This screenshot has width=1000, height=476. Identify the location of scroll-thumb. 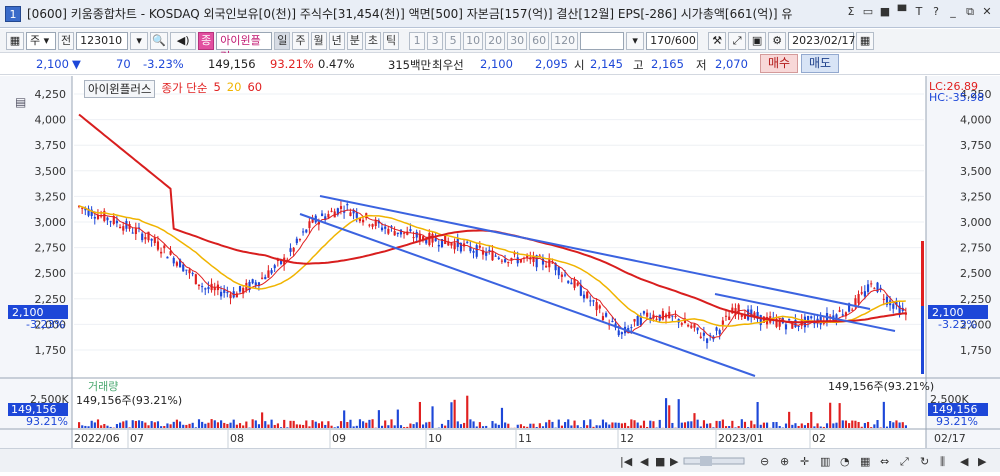
(706, 461).